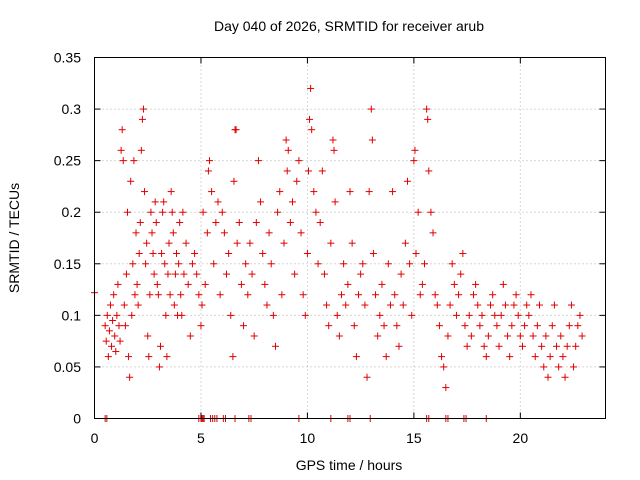  What do you see at coordinates (72, 212) in the screenshot?
I see `y-tick-label: 0.2` at bounding box center [72, 212].